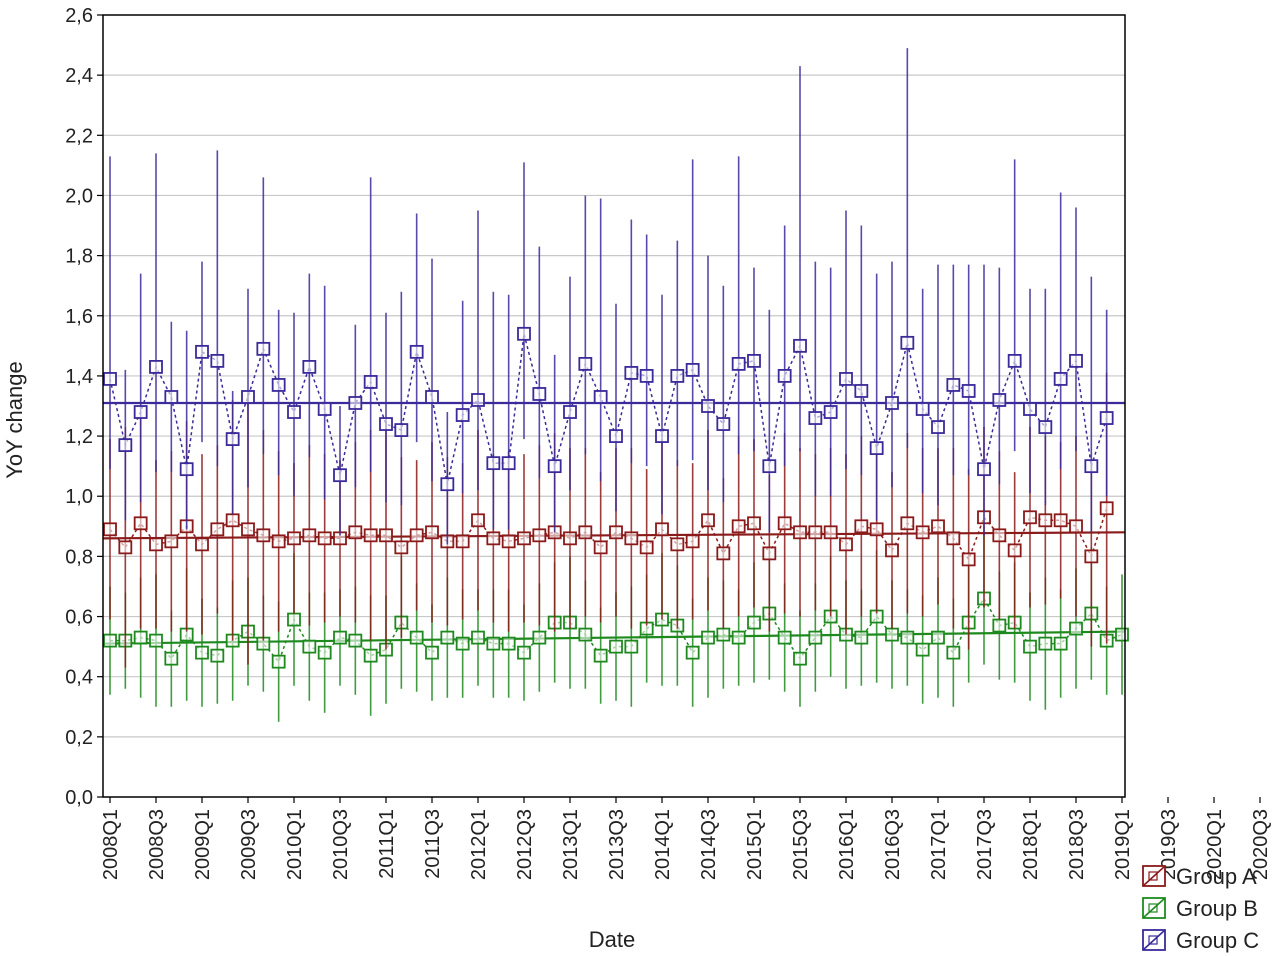  What do you see at coordinates (525, 844) in the screenshot?
I see `x-tick-label: 2012Q3` at bounding box center [525, 844].